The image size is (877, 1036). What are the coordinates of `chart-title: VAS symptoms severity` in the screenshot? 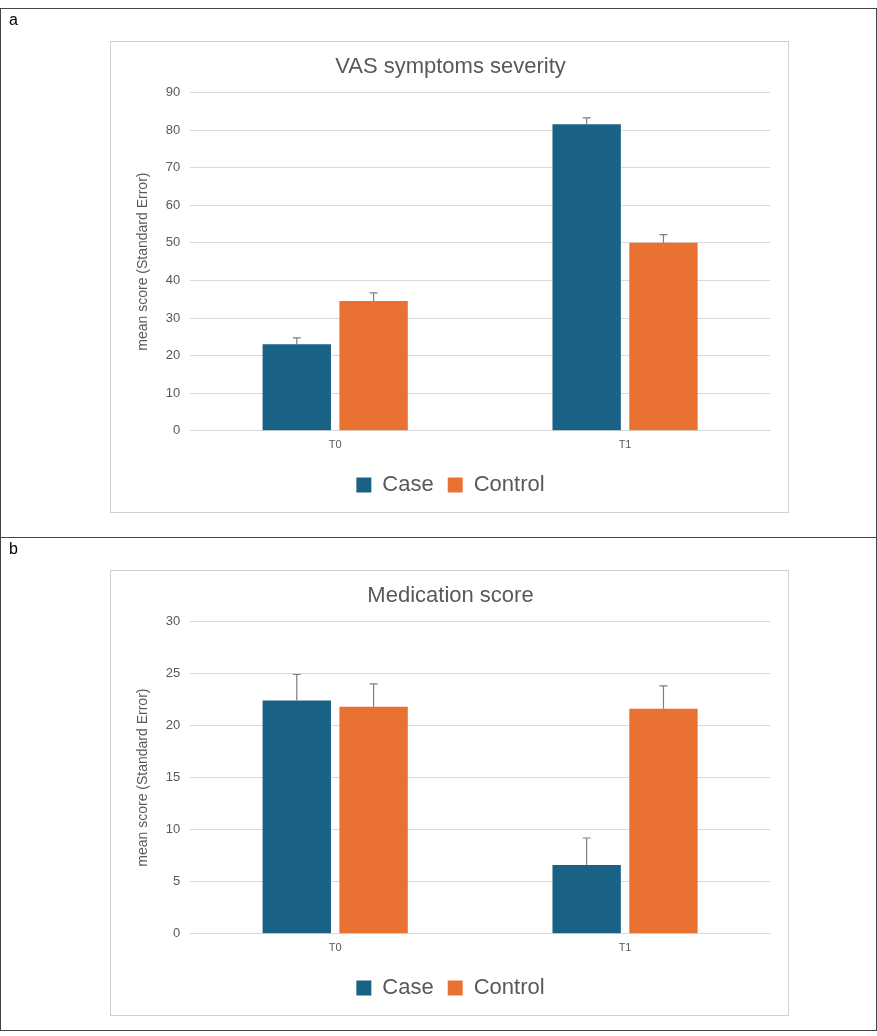 It's located at (450, 66).